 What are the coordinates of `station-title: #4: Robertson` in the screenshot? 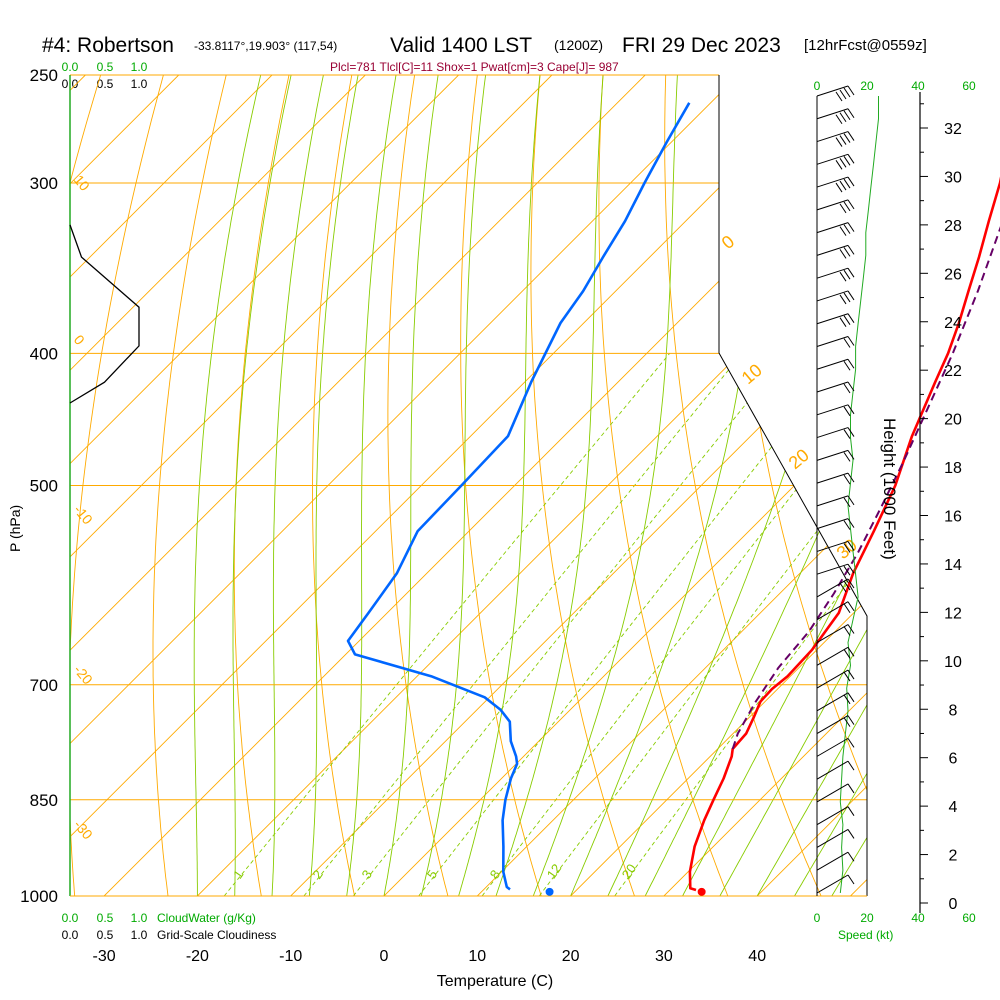 It's located at (108, 45).